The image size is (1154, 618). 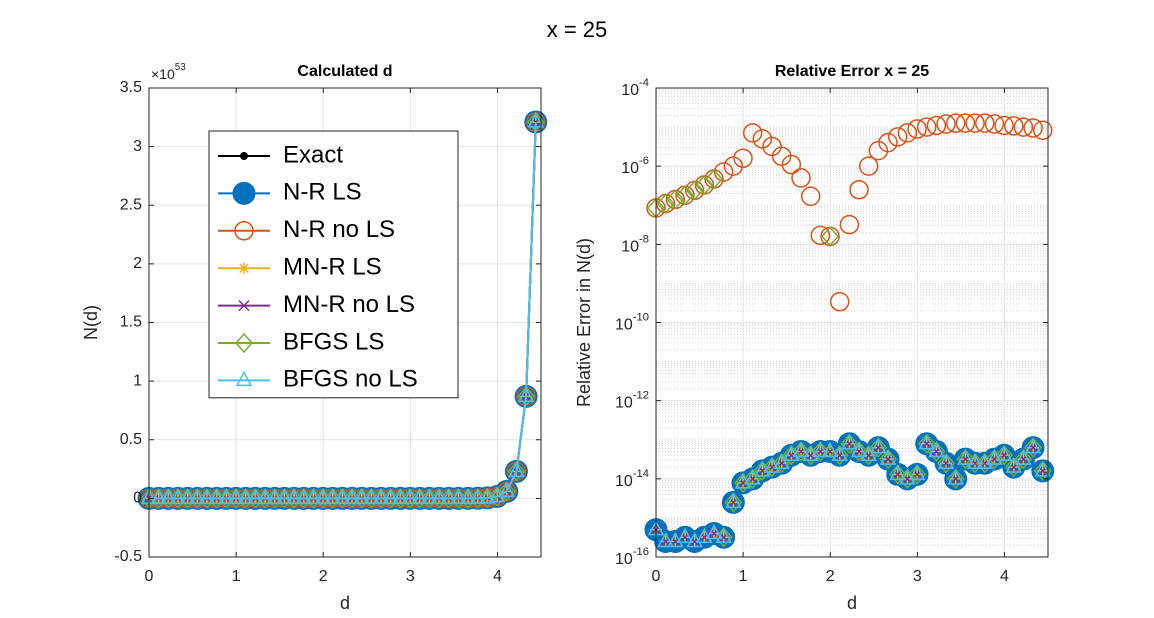 I want to click on y-tick-label: 10⁻⁸, so click(x=635, y=244).